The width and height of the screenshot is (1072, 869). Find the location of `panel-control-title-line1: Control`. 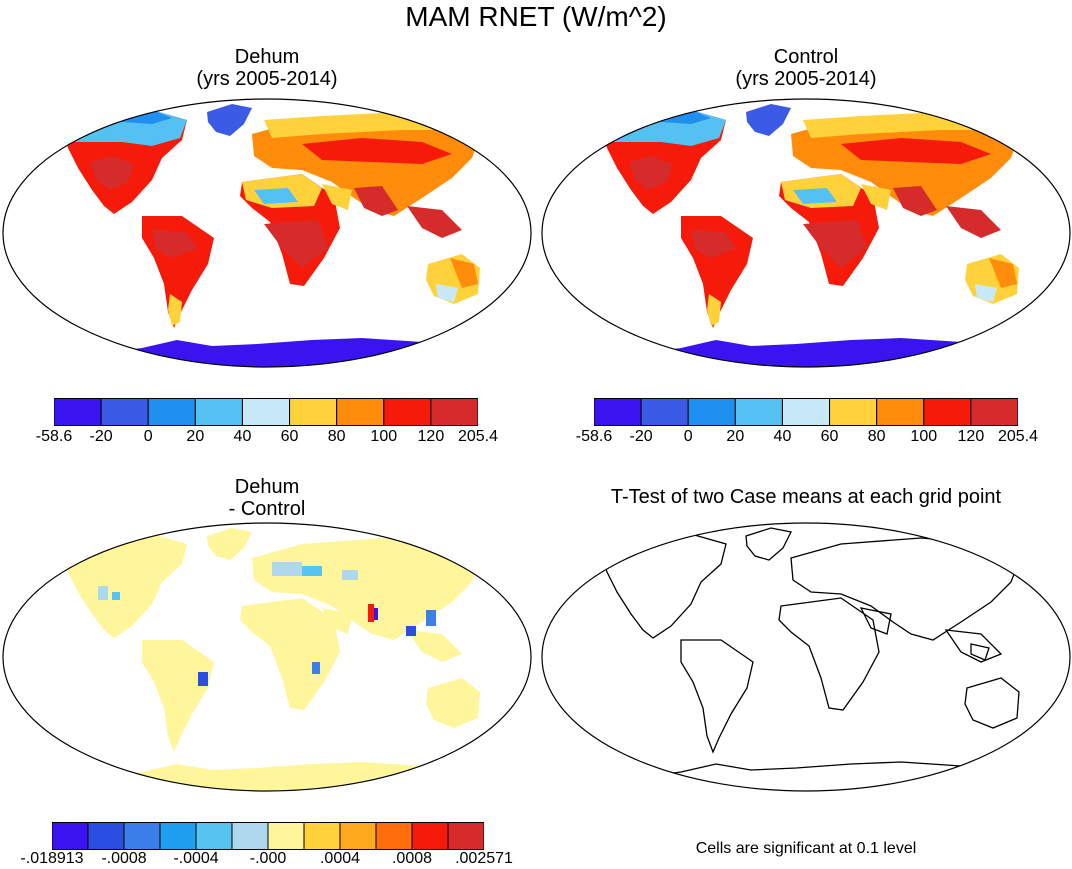

panel-control-title-line1: Control is located at coordinates (806, 57).